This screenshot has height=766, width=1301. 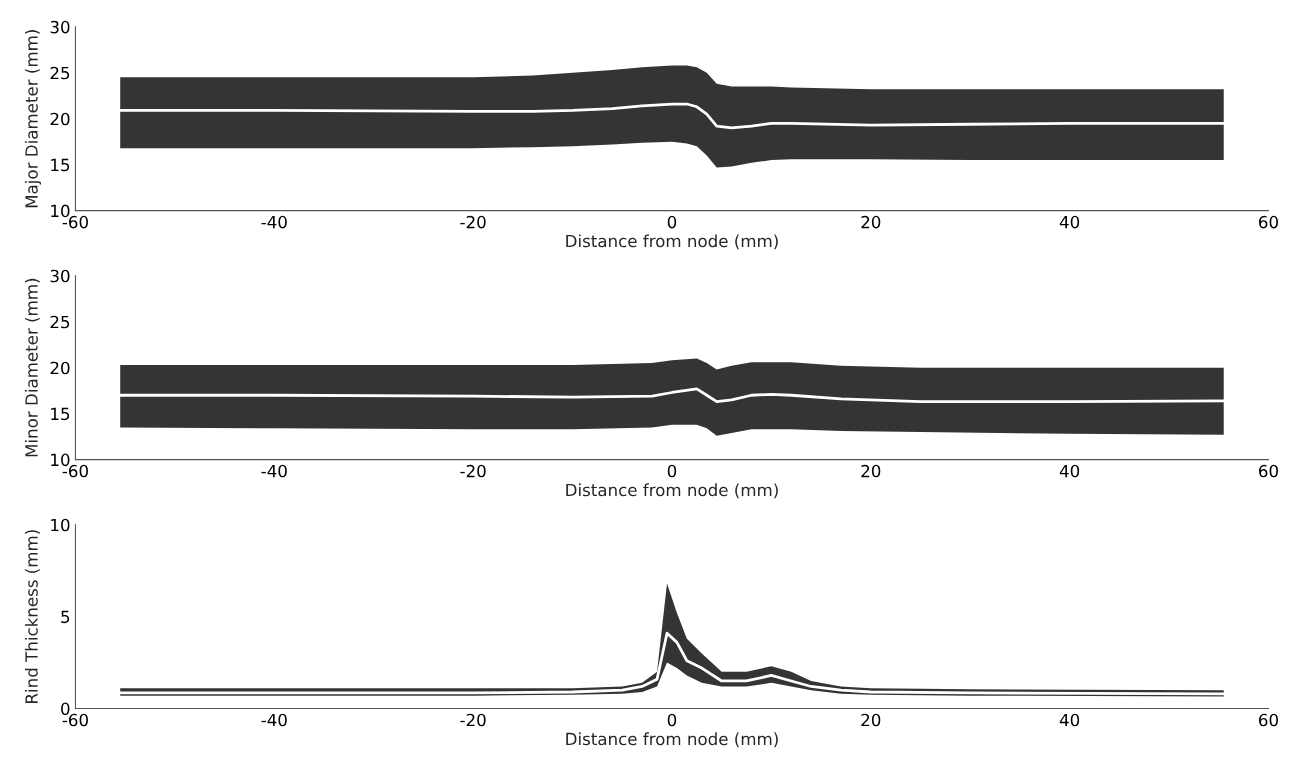 I want to click on y-tick-label: 10, so click(x=60, y=525).